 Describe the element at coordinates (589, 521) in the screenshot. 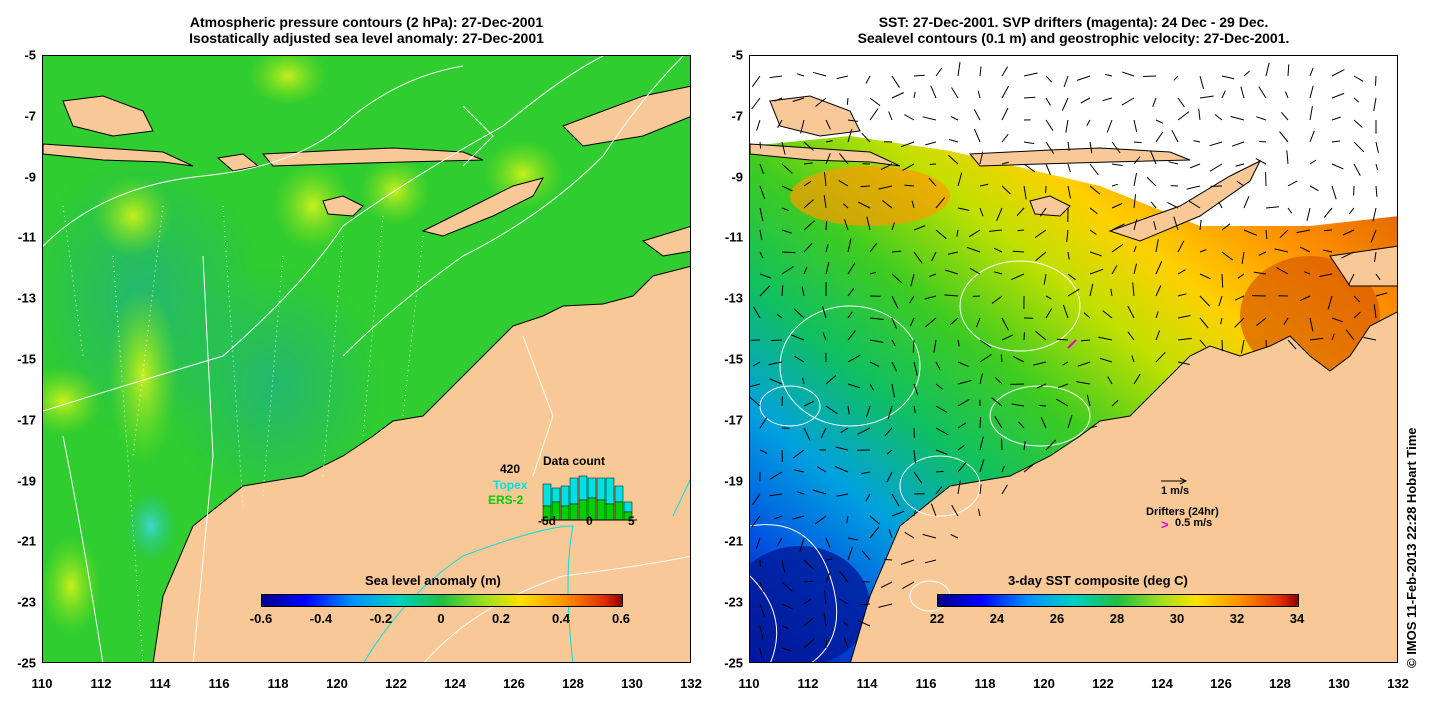

I see `histogram-axis` at that location.